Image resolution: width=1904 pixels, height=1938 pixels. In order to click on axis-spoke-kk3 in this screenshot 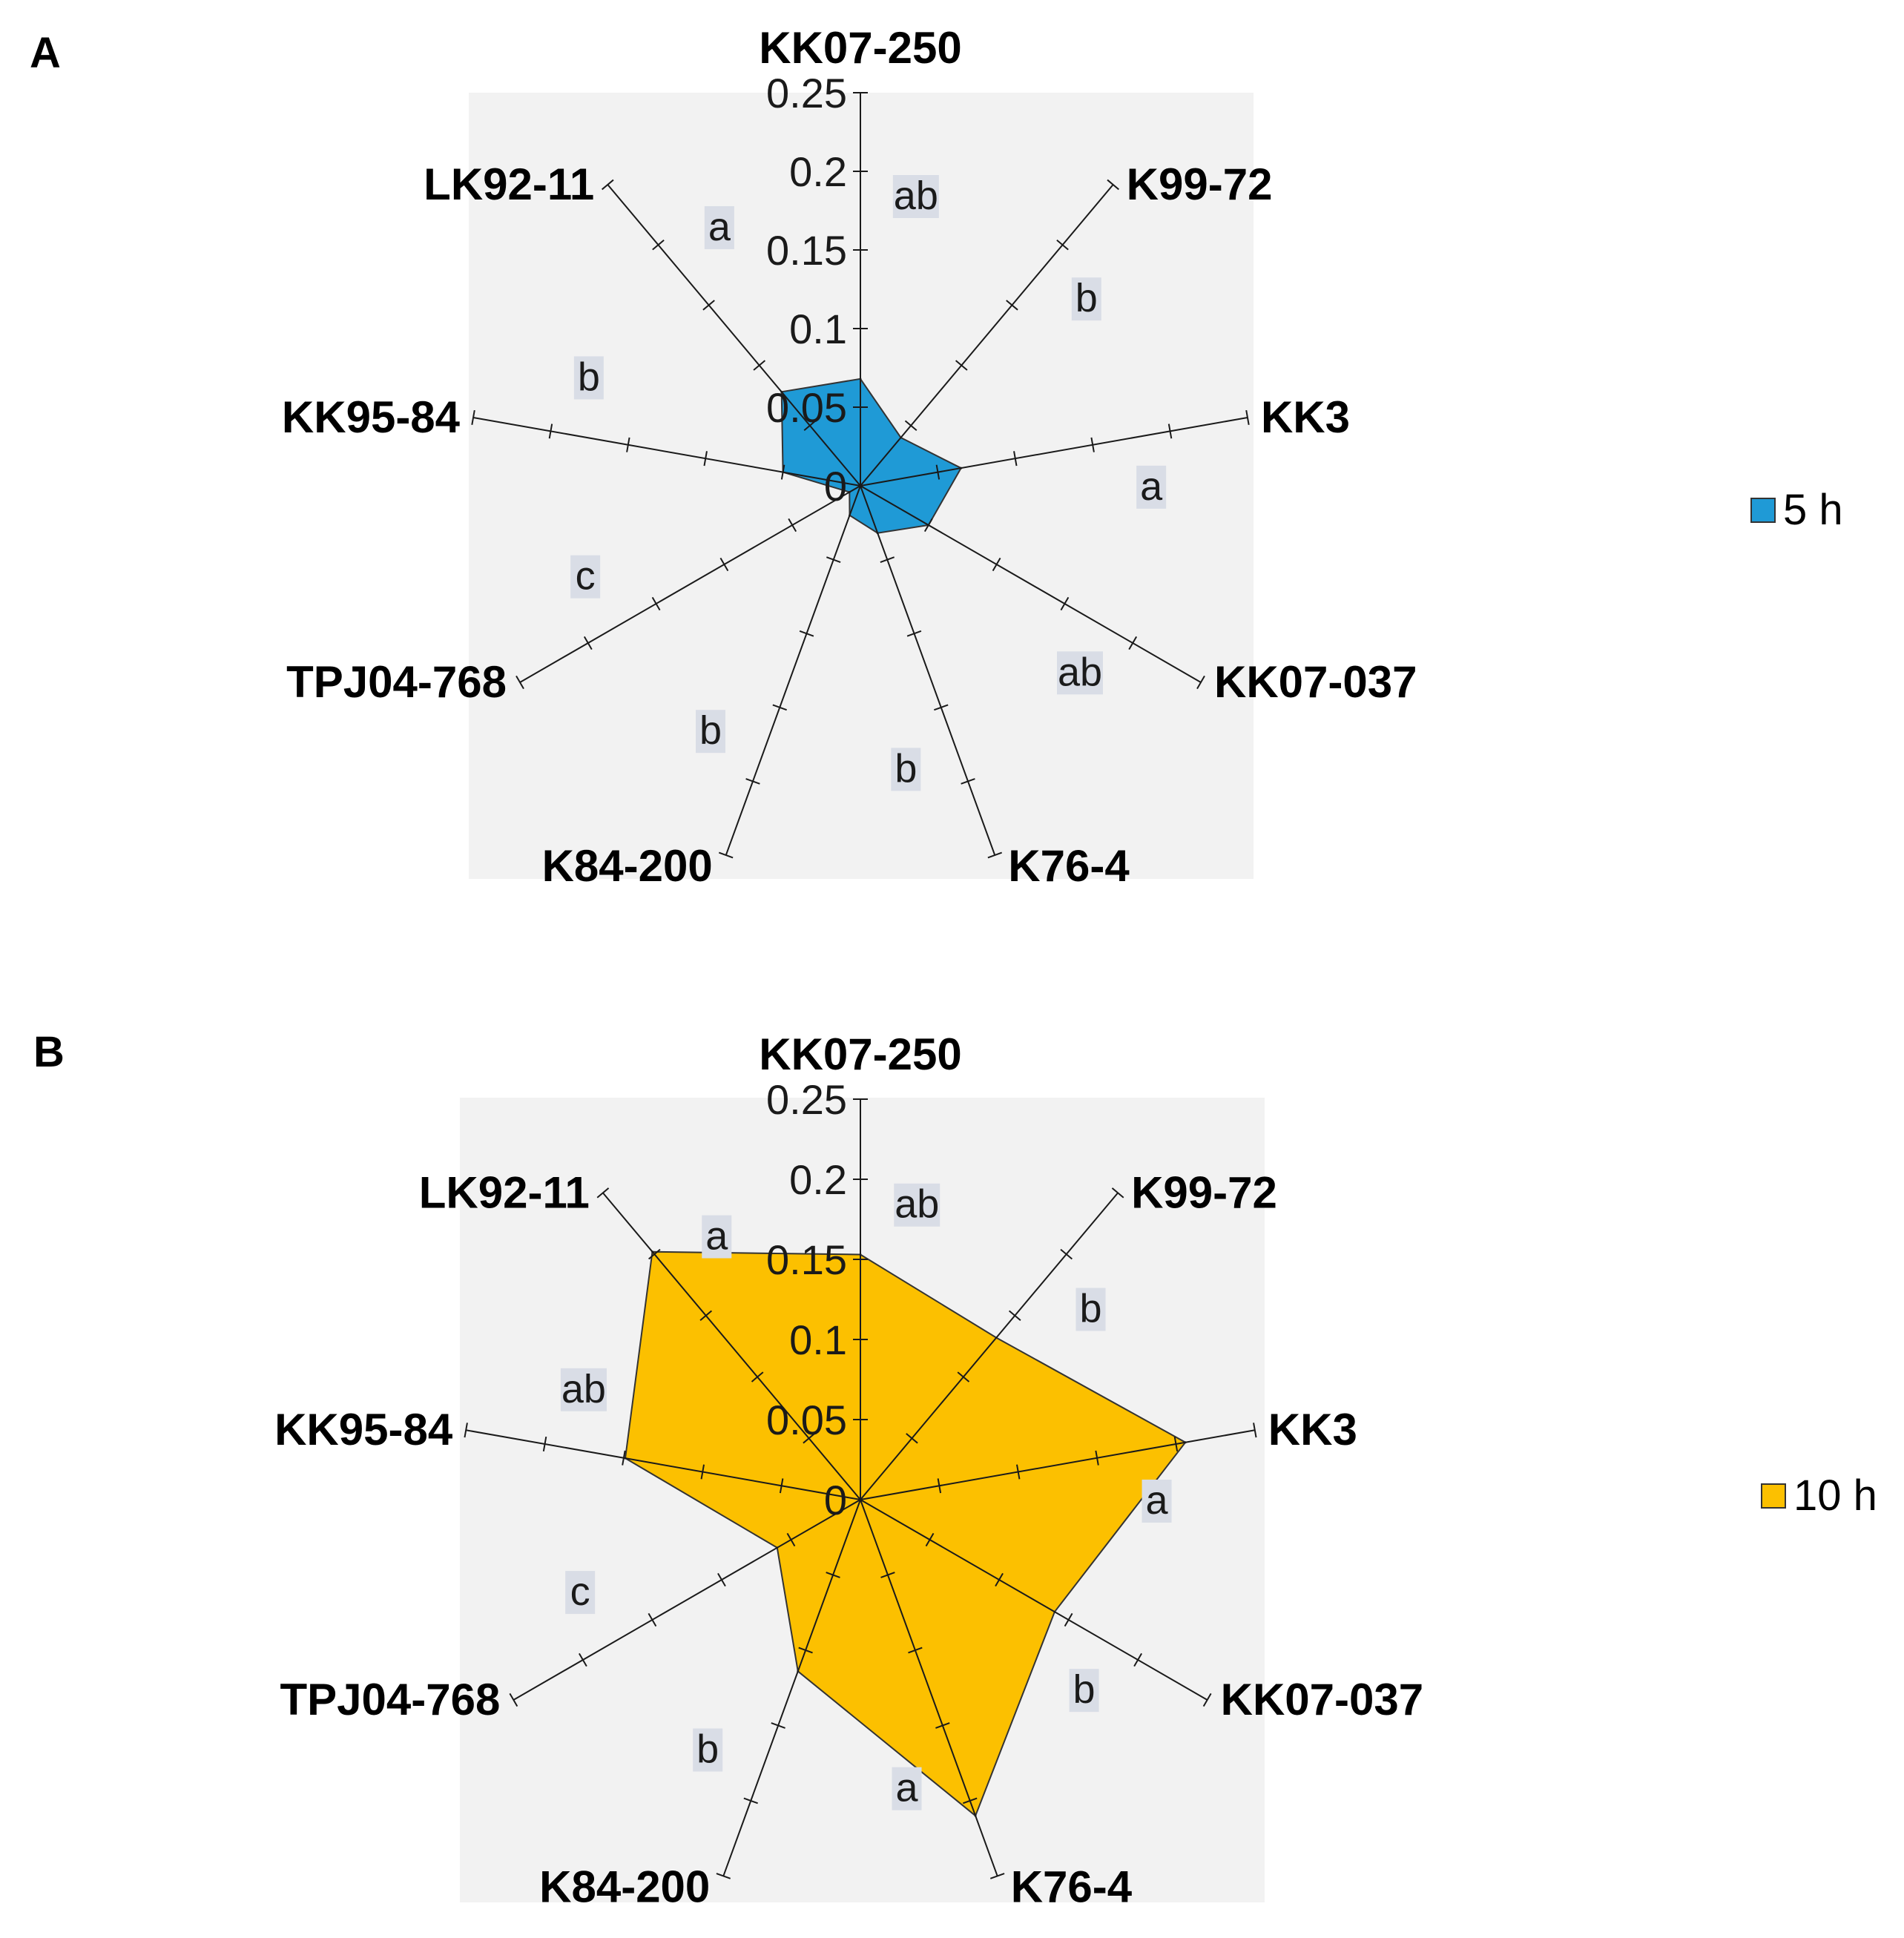, I will do `click(1058, 1465)`.